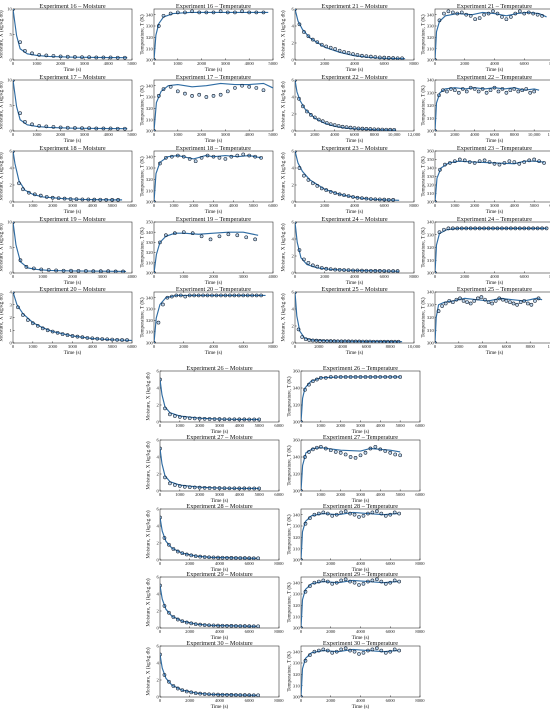 Image resolution: width=550 pixels, height=710 pixels. What do you see at coordinates (150, 85) in the screenshot?
I see `y-tick-label: 340` at bounding box center [150, 85].